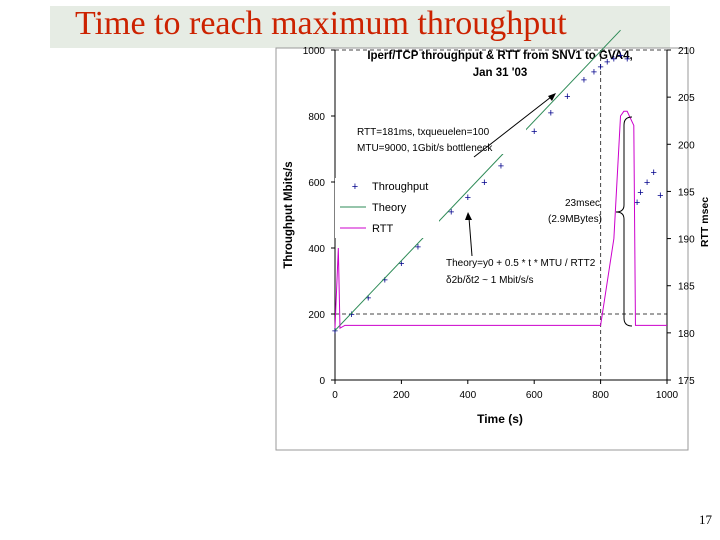 The image size is (720, 540). I want to click on x-tick-label: 0, so click(335, 395).